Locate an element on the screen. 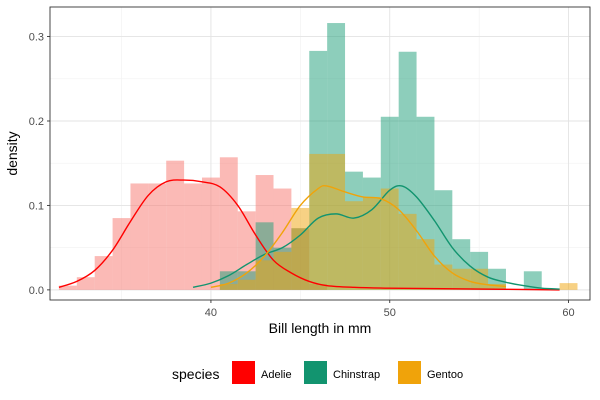  x-axis-ticks: 40 50 60 is located at coordinates (390, 309).